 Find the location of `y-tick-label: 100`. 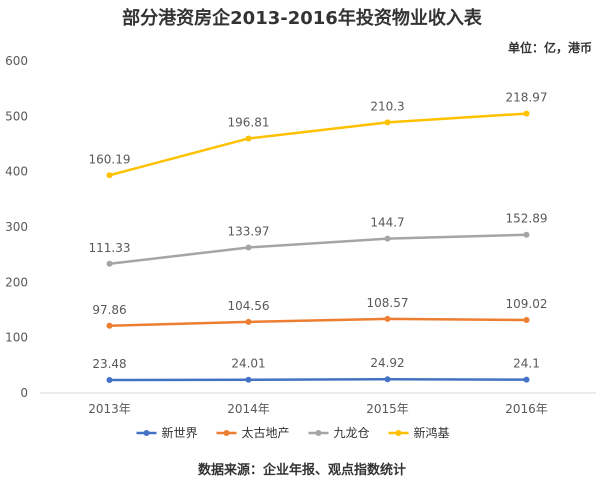

y-tick-label: 100 is located at coordinates (16, 338).